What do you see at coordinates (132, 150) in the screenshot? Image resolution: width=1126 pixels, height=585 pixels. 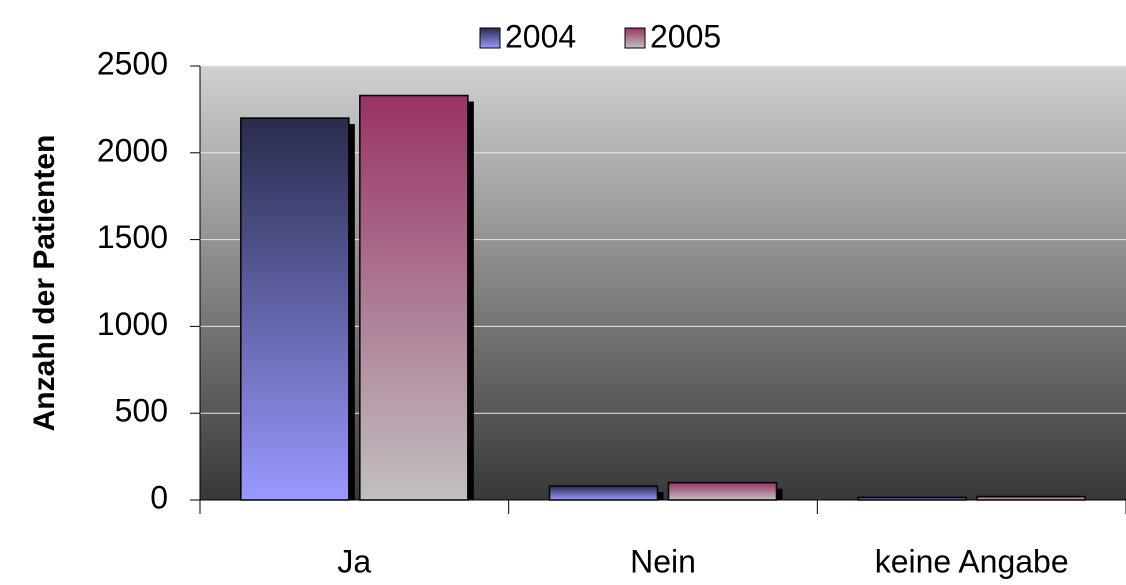 I see `y-tick-label: 2000` at bounding box center [132, 150].